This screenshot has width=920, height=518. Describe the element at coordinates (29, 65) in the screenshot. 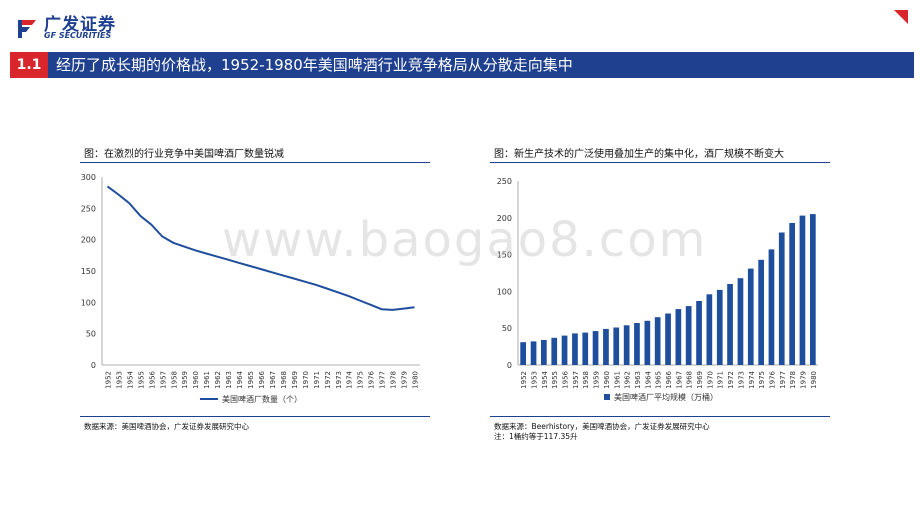

I see `section-number: 1.1` at that location.